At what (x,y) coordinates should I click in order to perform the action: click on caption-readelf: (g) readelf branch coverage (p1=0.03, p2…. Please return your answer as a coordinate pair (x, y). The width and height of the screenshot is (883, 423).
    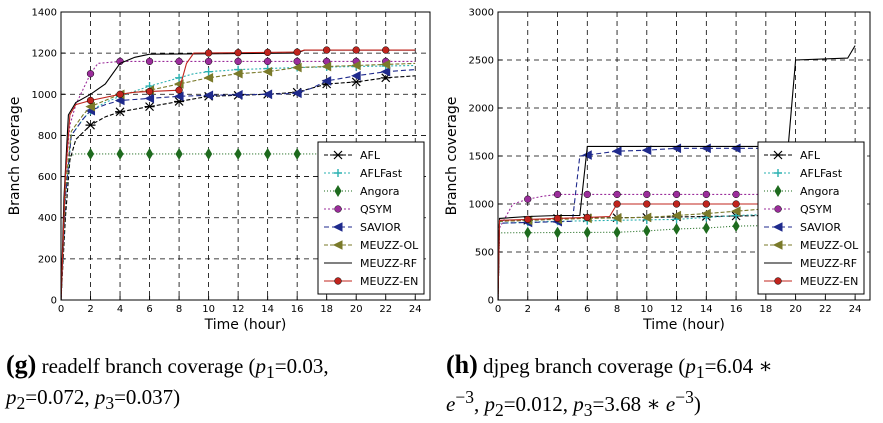
    Looking at the image, I should click on (223, 384).